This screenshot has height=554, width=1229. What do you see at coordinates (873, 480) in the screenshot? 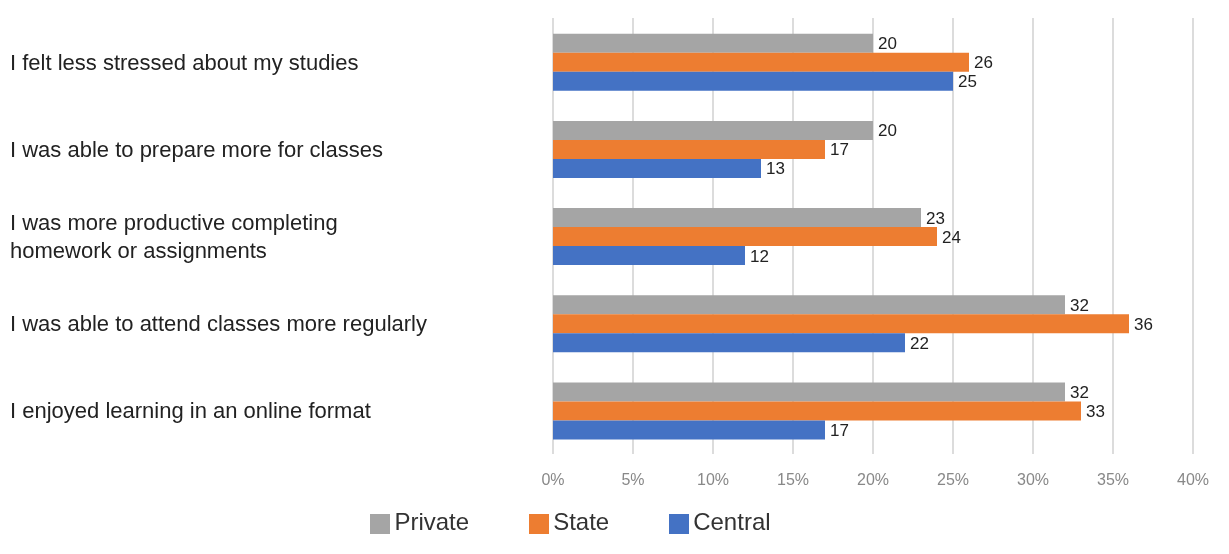
I see `x-tick-label: 20%` at bounding box center [873, 480].